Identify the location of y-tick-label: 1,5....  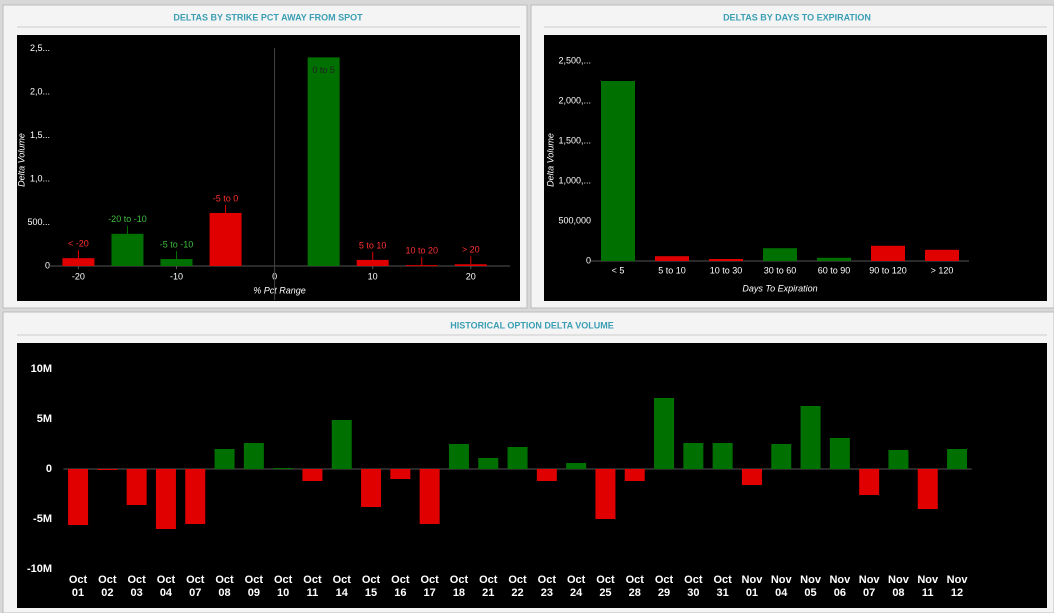
(40, 135).